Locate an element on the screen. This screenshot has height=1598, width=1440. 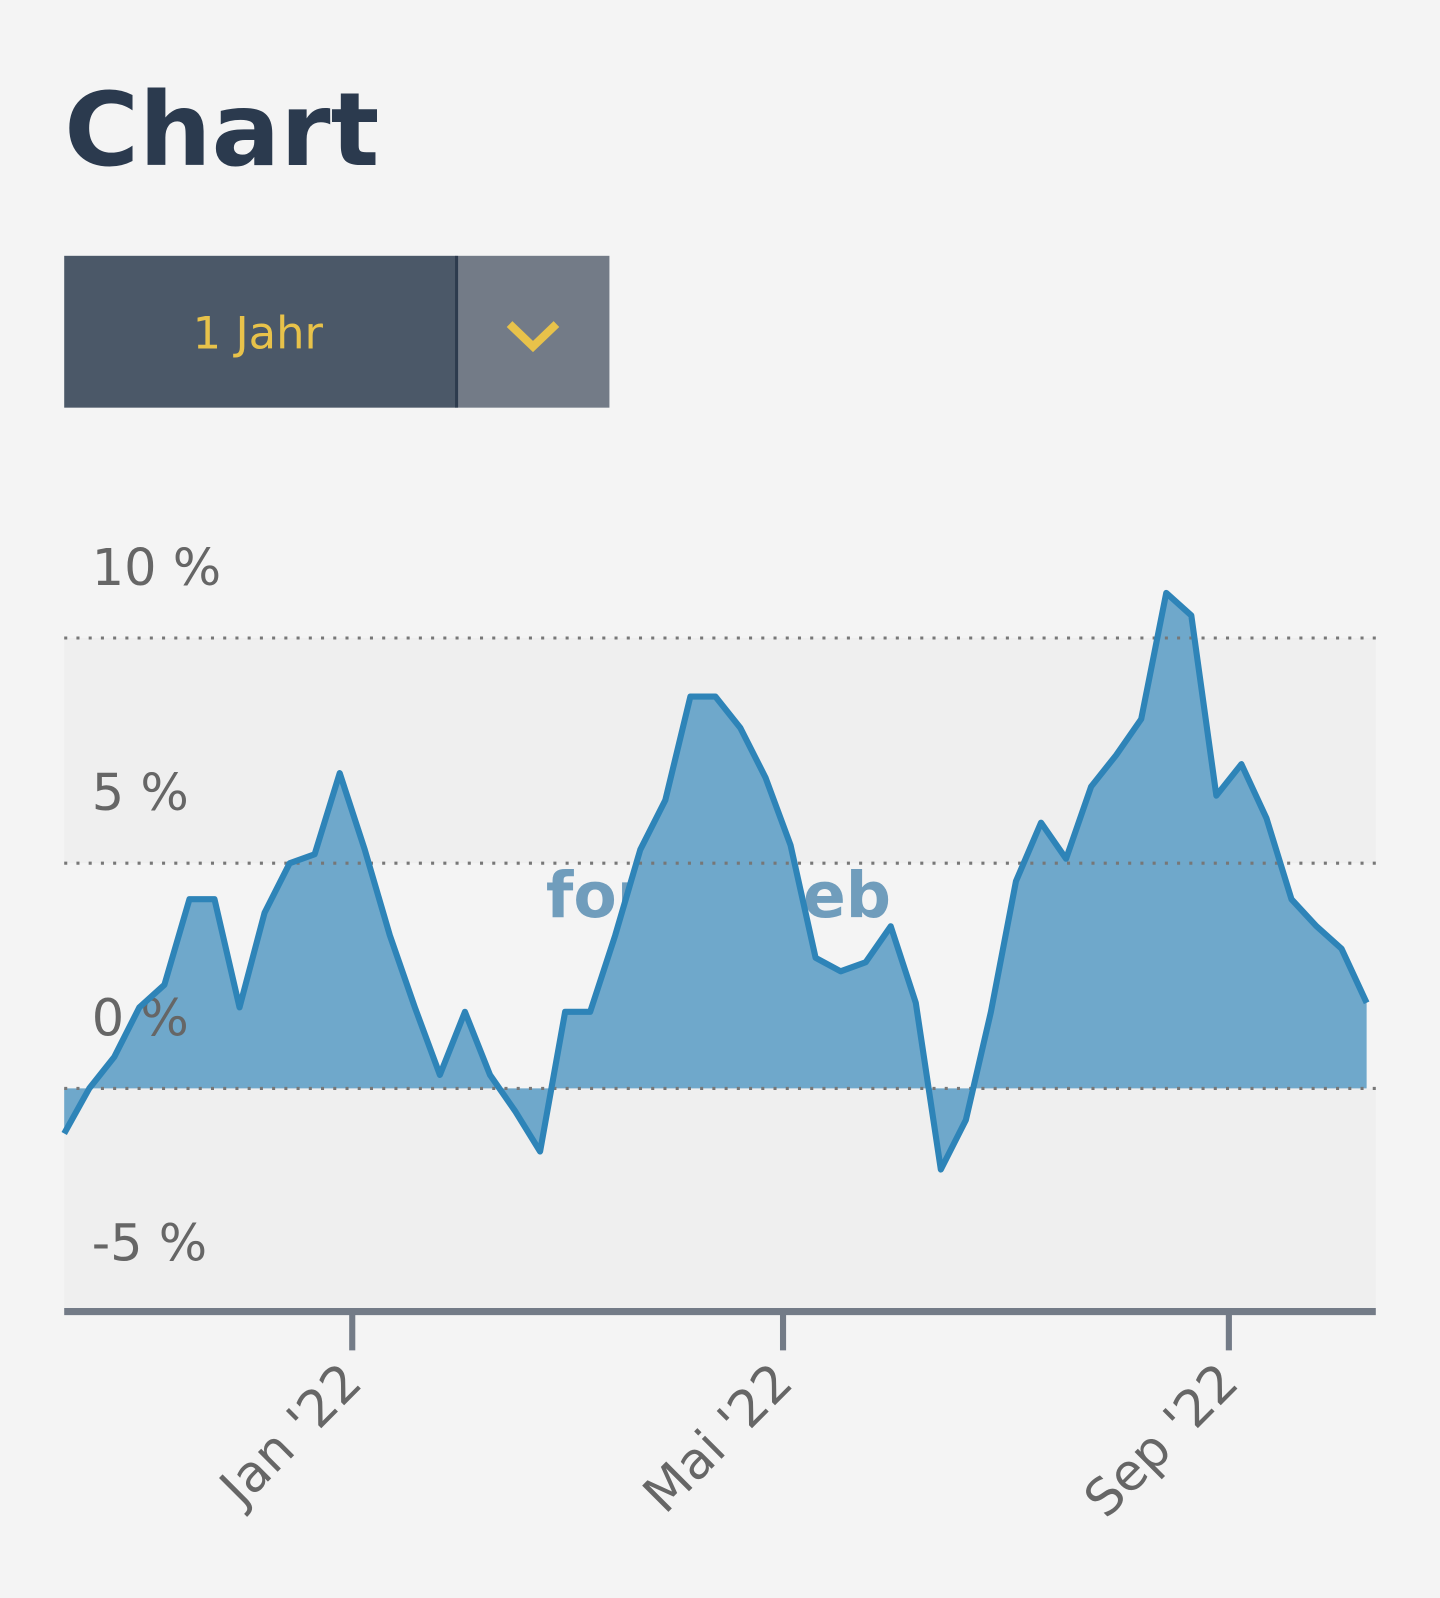
period-dropdown: 1 Jahr is located at coordinates (337, 331).